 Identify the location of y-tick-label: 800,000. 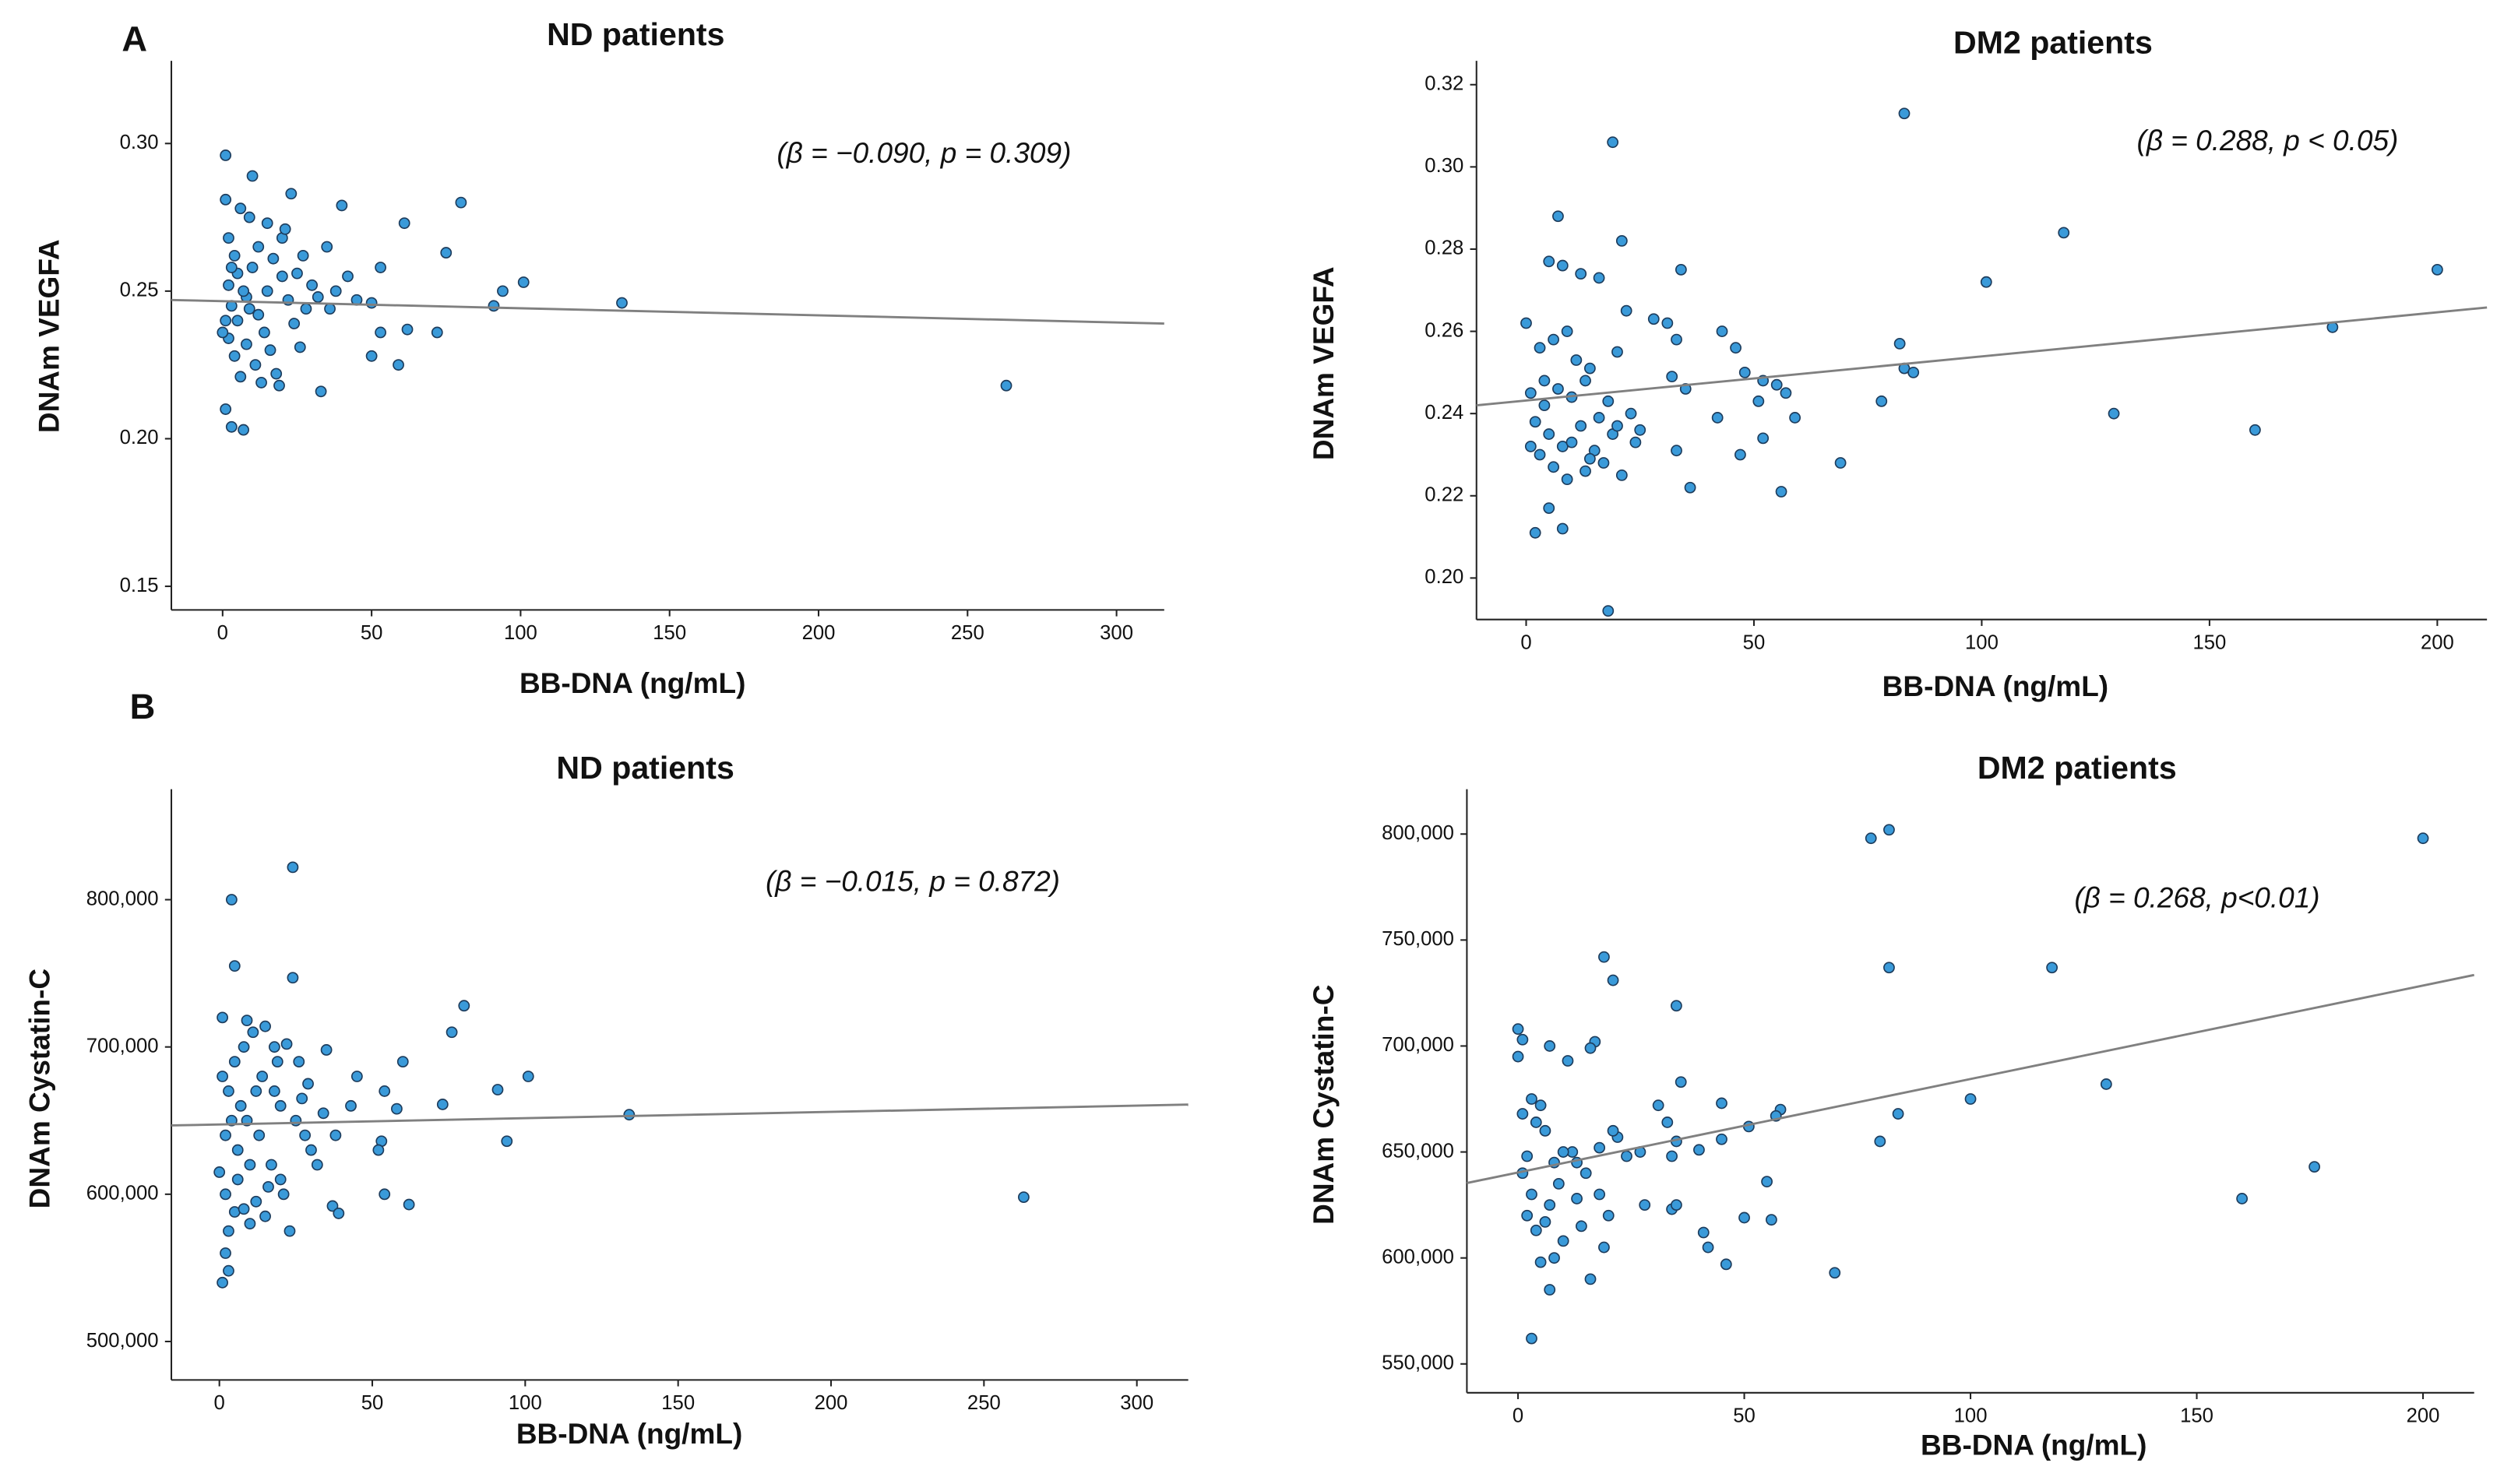
(122, 899).